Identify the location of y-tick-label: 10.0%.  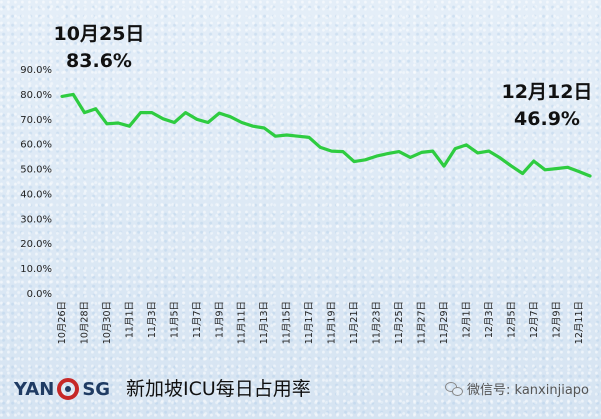
(36, 269).